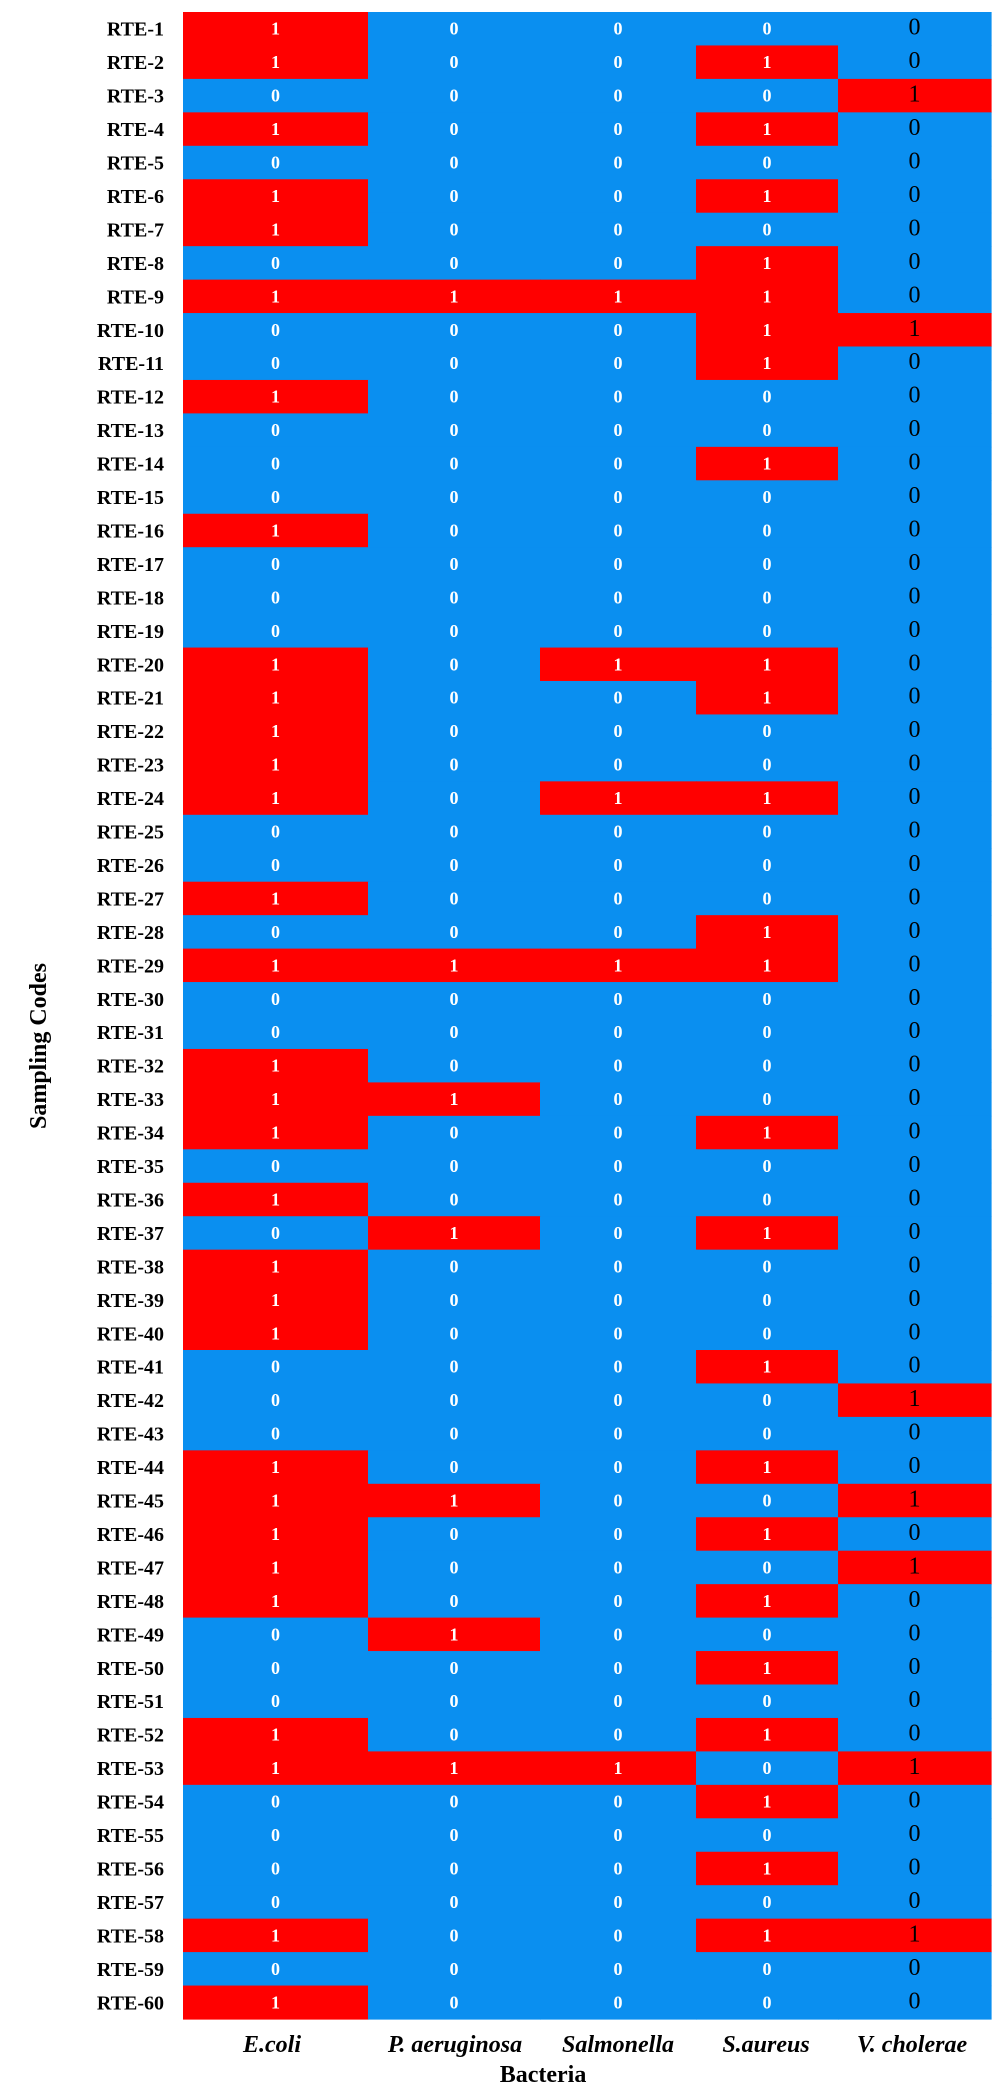  I want to click on row-label: RTE-54, so click(130, 1803).